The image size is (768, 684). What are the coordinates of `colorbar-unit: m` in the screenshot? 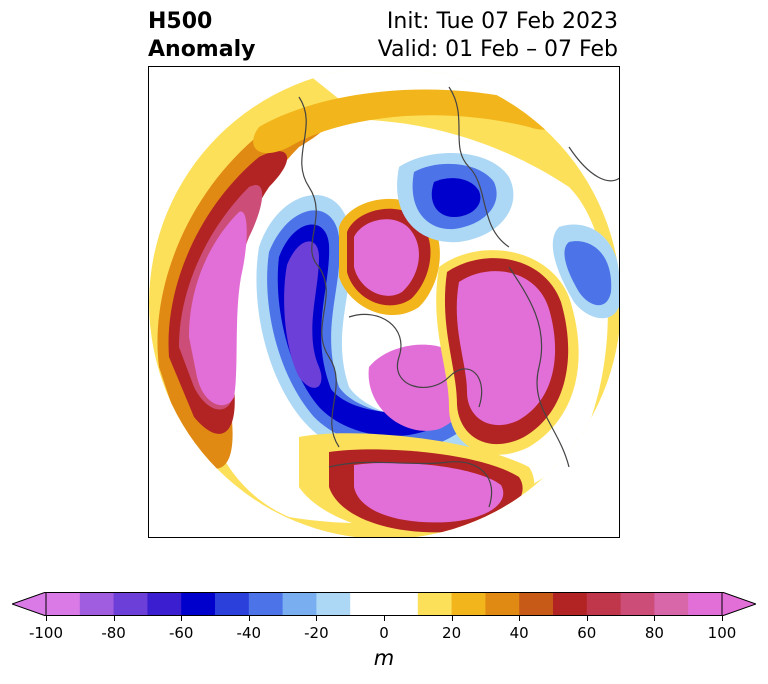 It's located at (384, 658).